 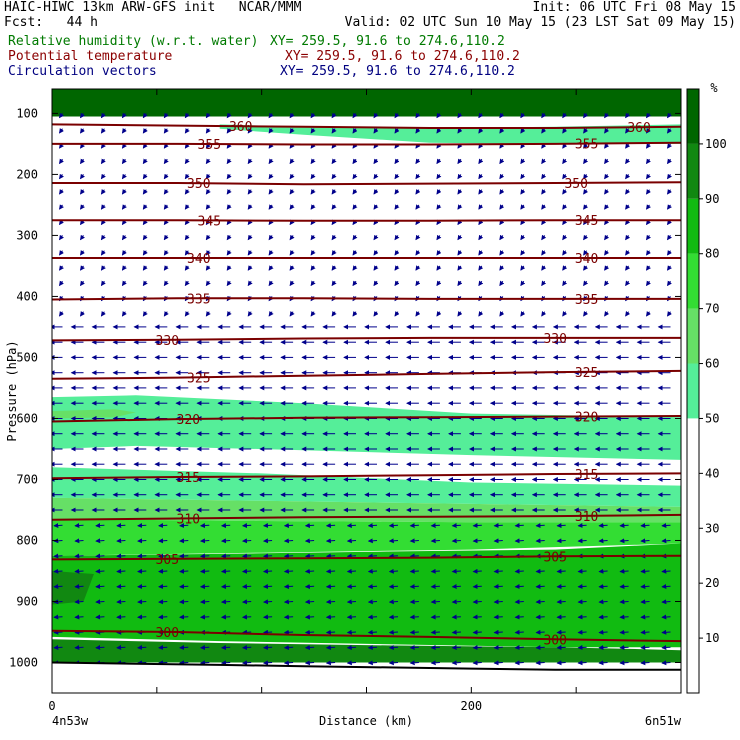 I want to click on theta-contour-label: 330, so click(x=167, y=341).